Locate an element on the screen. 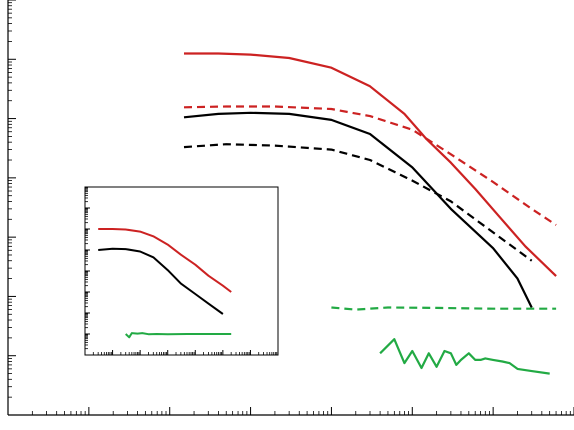 The height and width of the screenshot is (430, 574). main-series-green-dashed-line is located at coordinates (444, 308).